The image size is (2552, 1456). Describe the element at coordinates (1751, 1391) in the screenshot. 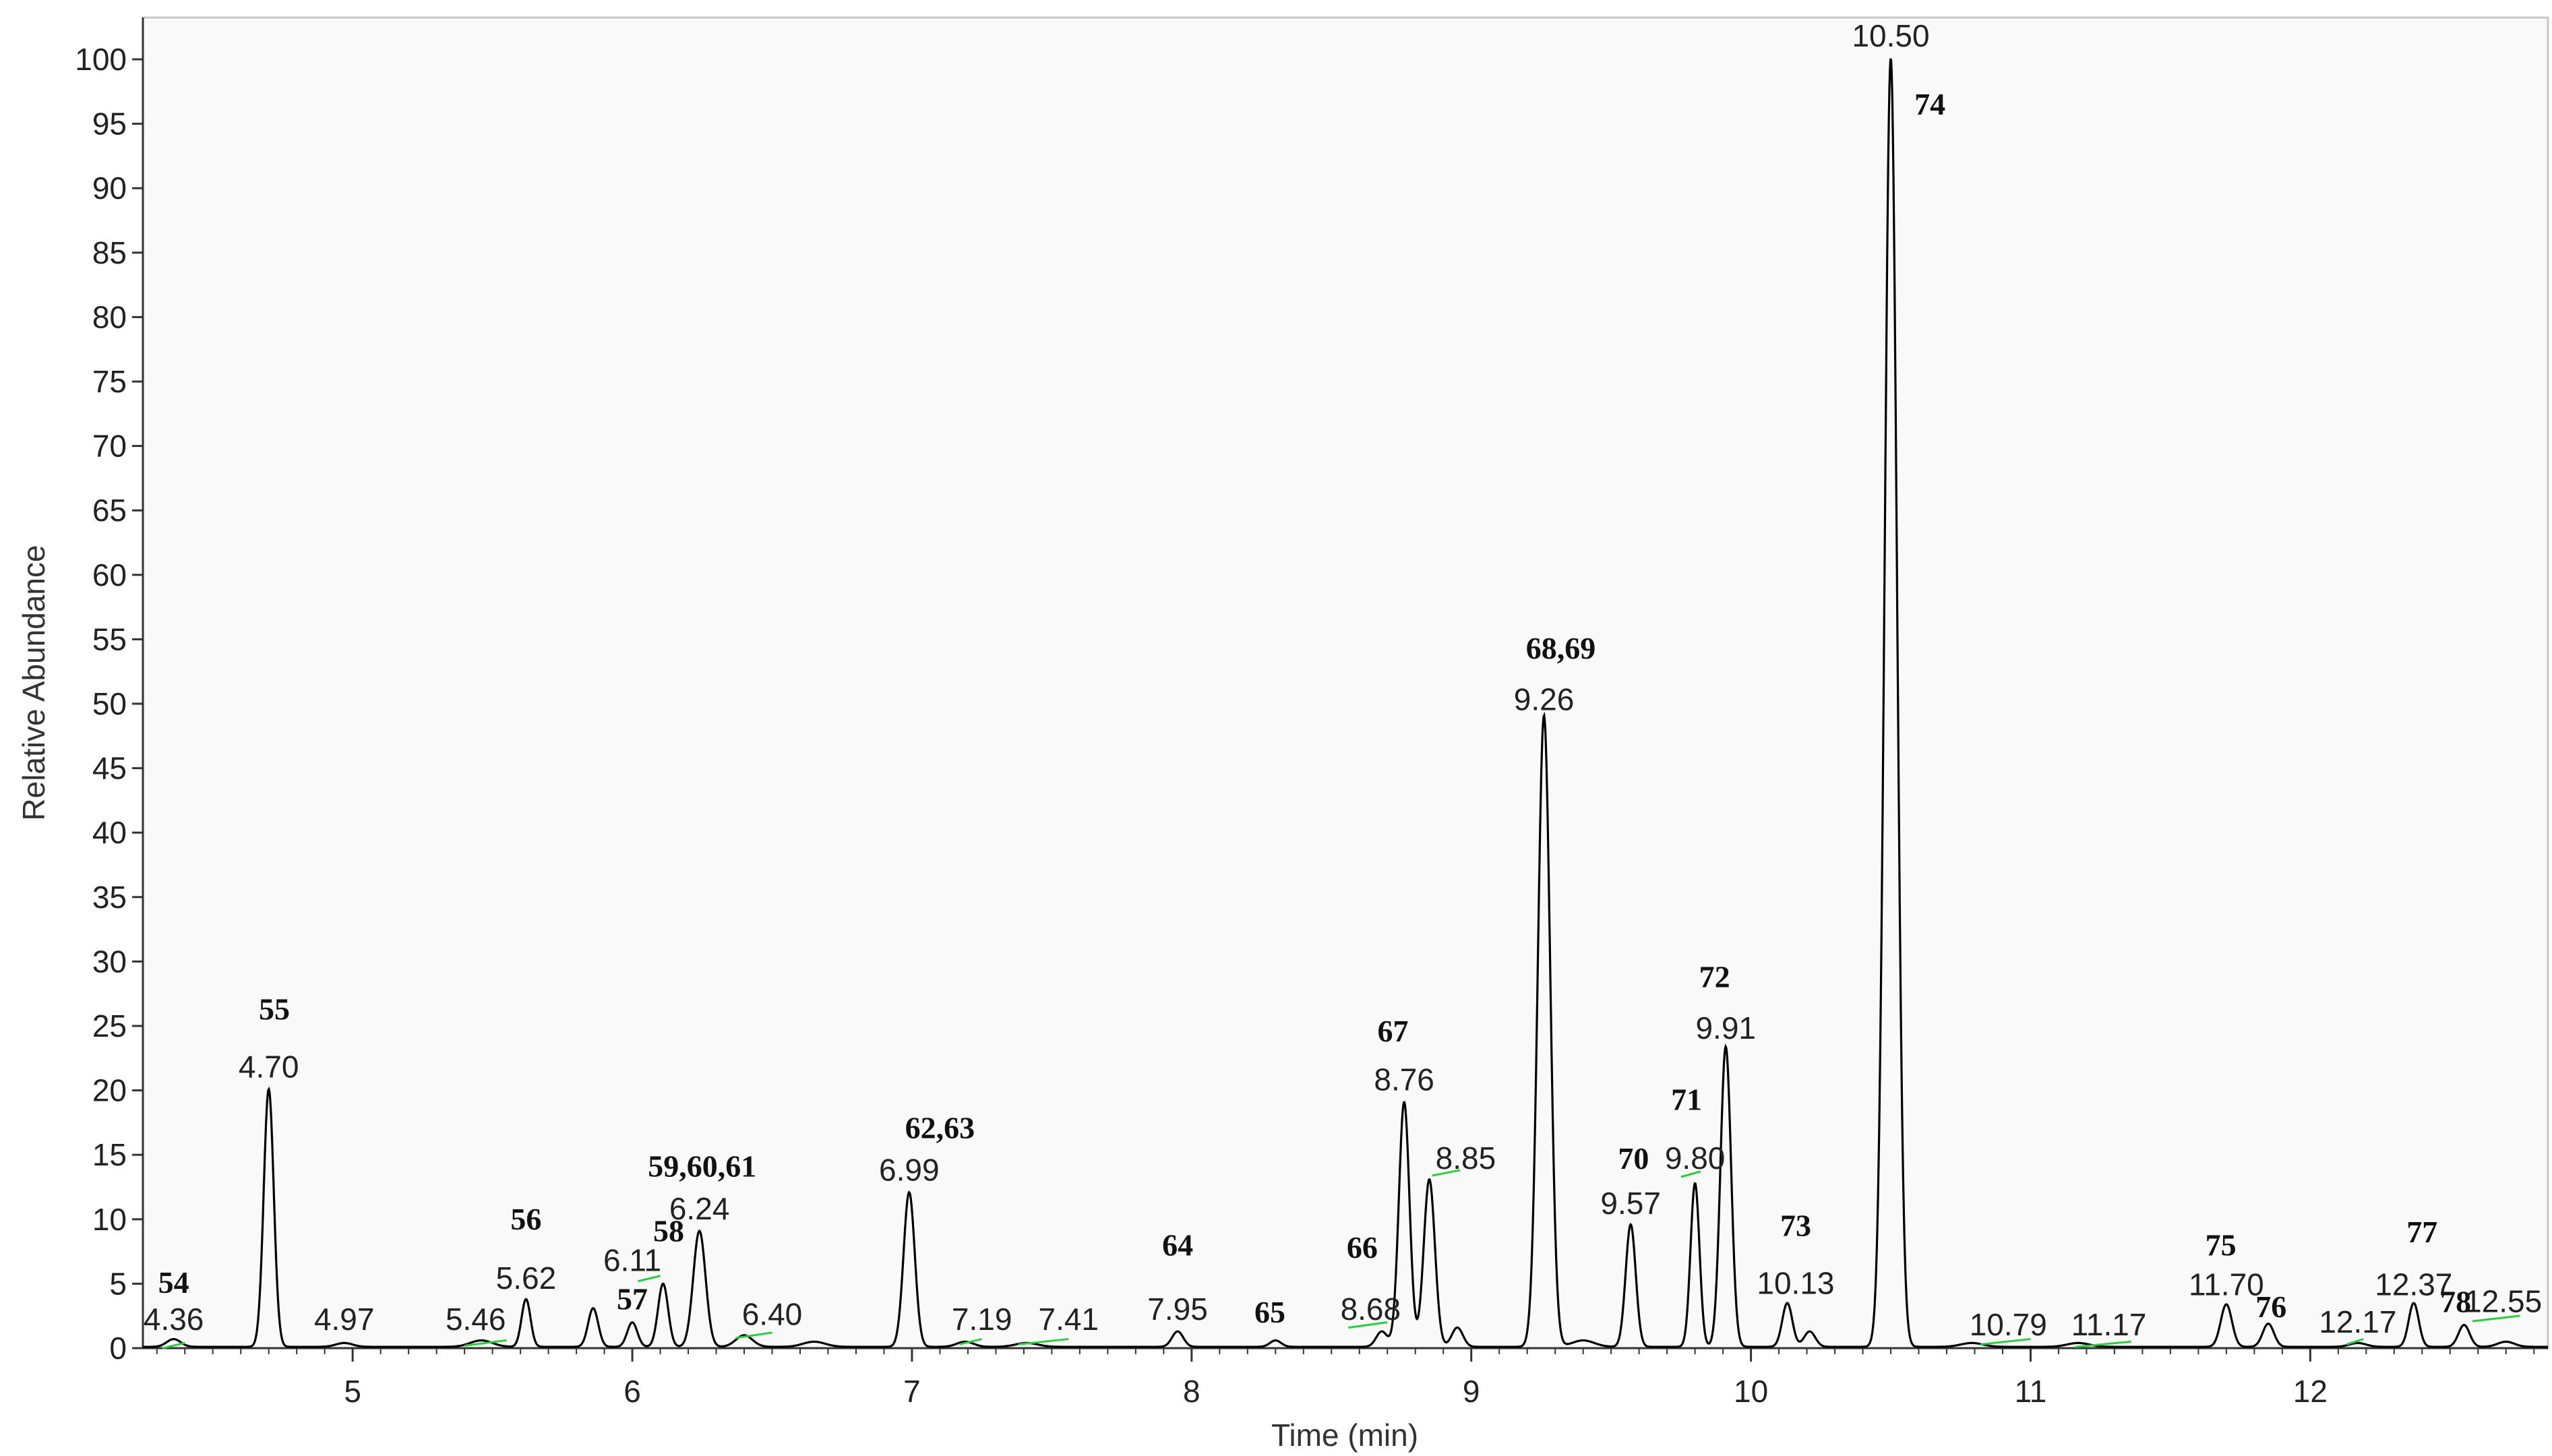

I see `x-tick-label: 10` at that location.